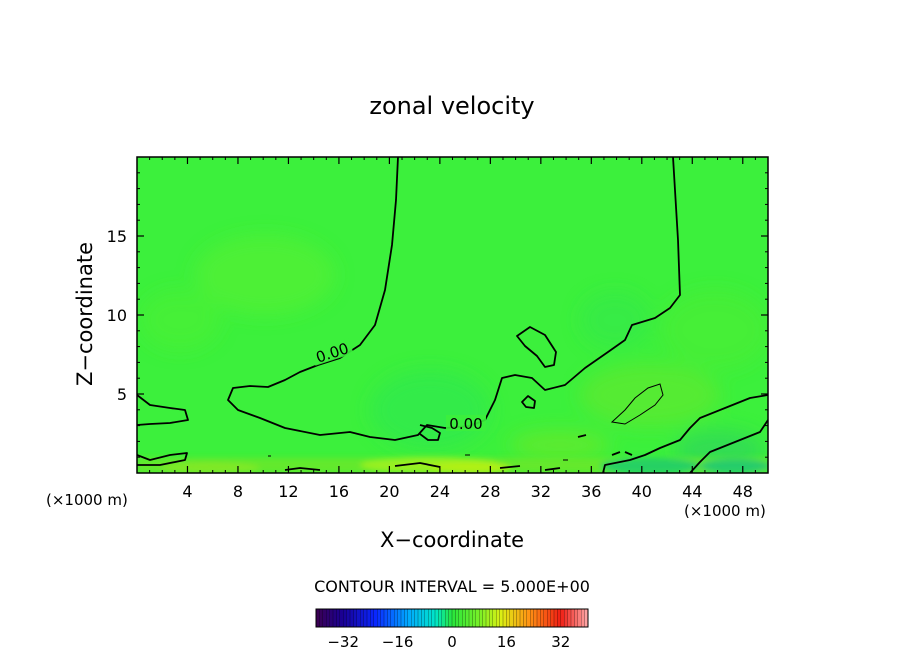  I want to click on x-tick-label-3: 16, so click(339, 491).